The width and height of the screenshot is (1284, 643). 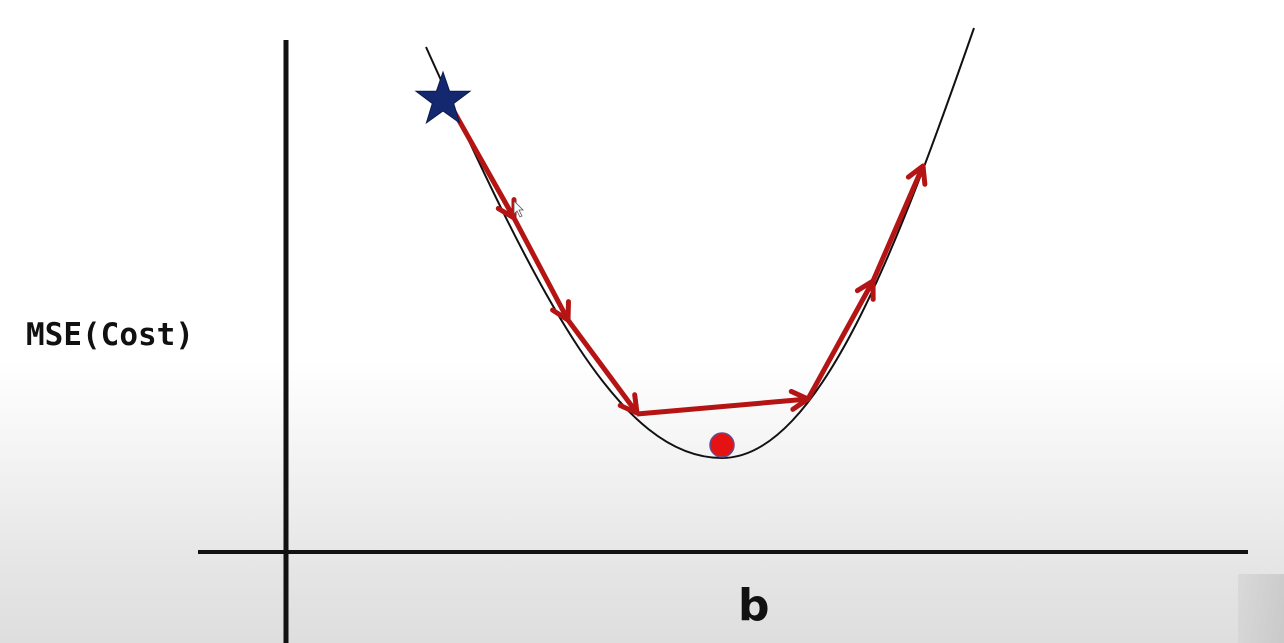 I want to click on start-star-icon, so click(x=443, y=97).